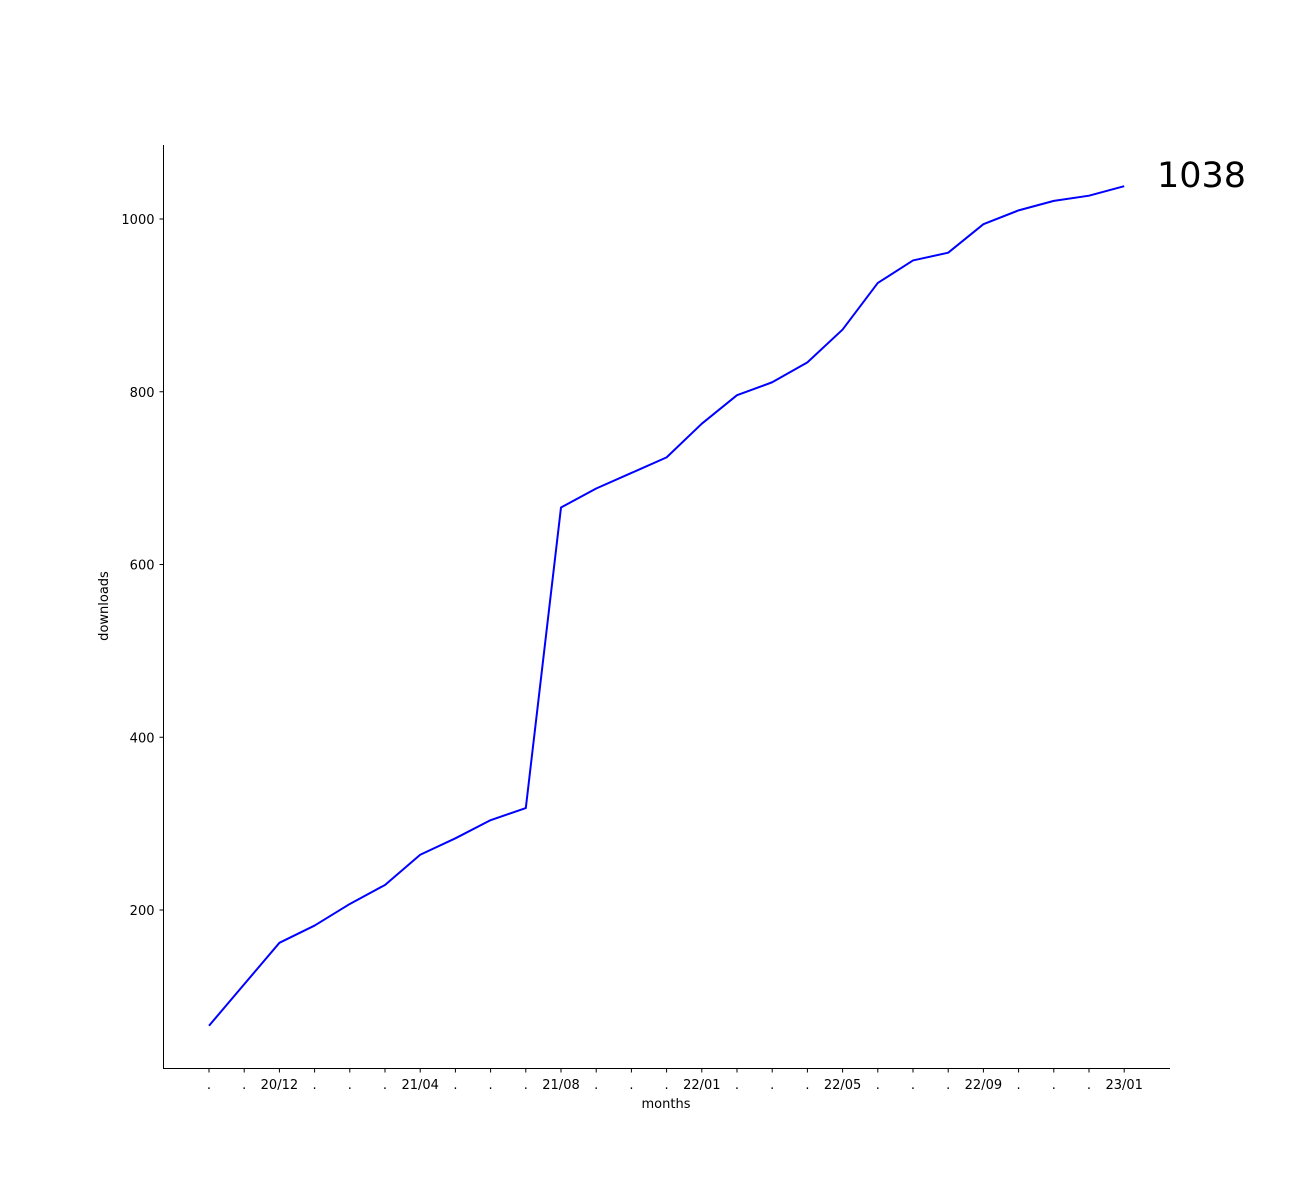 The height and width of the screenshot is (1200, 1300). Describe the element at coordinates (560, 1085) in the screenshot. I see `x-tick-label: 21/08` at that location.